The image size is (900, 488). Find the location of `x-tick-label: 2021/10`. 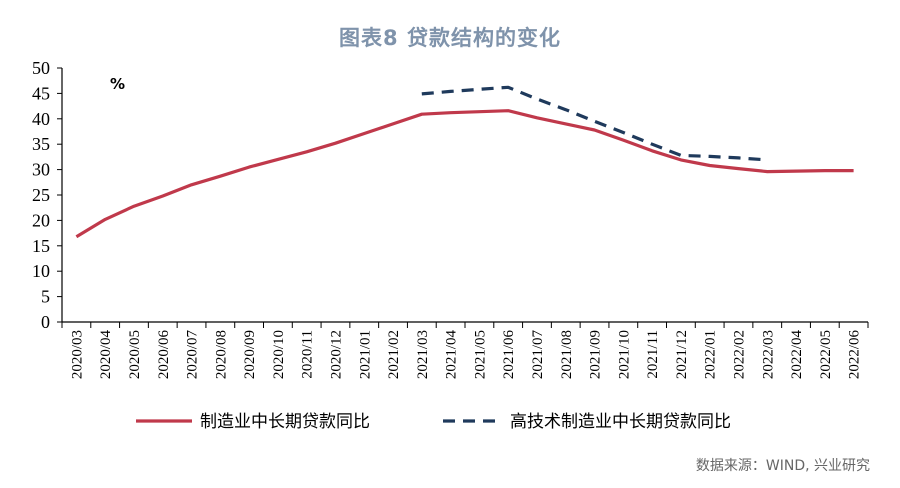

x-tick-label: 2021/10 is located at coordinates (624, 354).